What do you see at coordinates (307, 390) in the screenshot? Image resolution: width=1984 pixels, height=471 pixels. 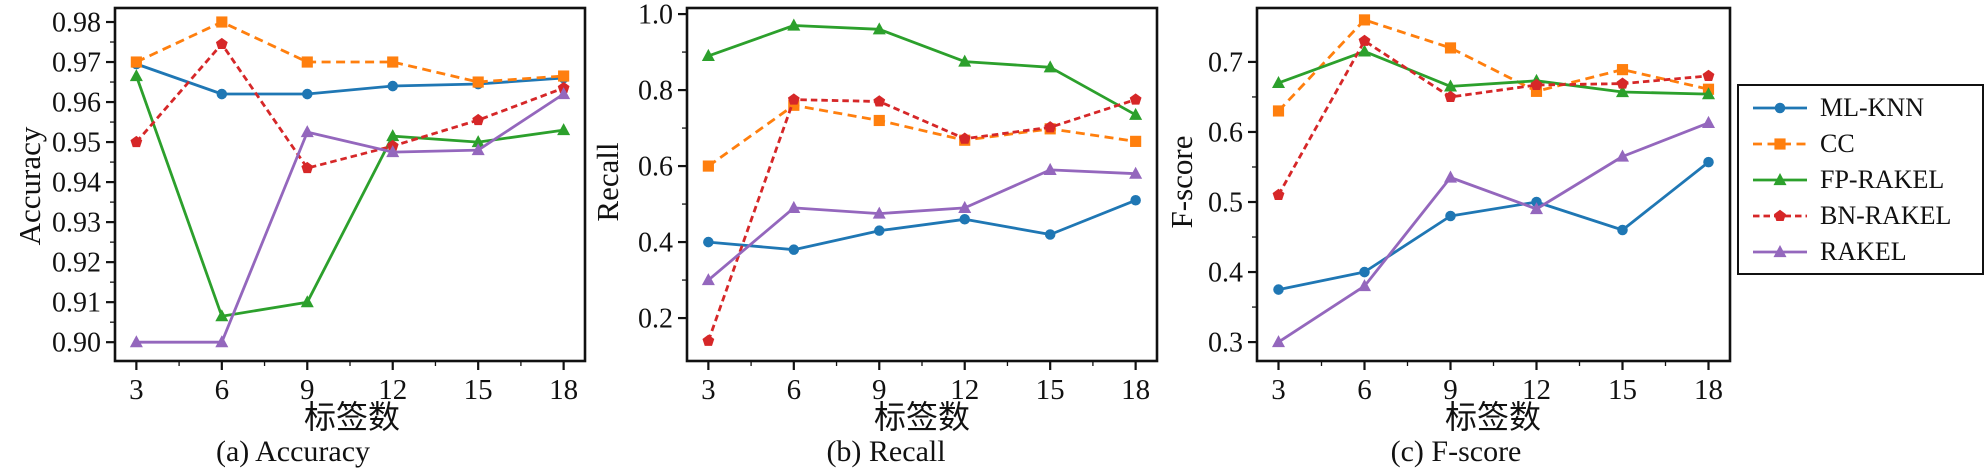 I see `x-tick-label: 9` at bounding box center [307, 390].